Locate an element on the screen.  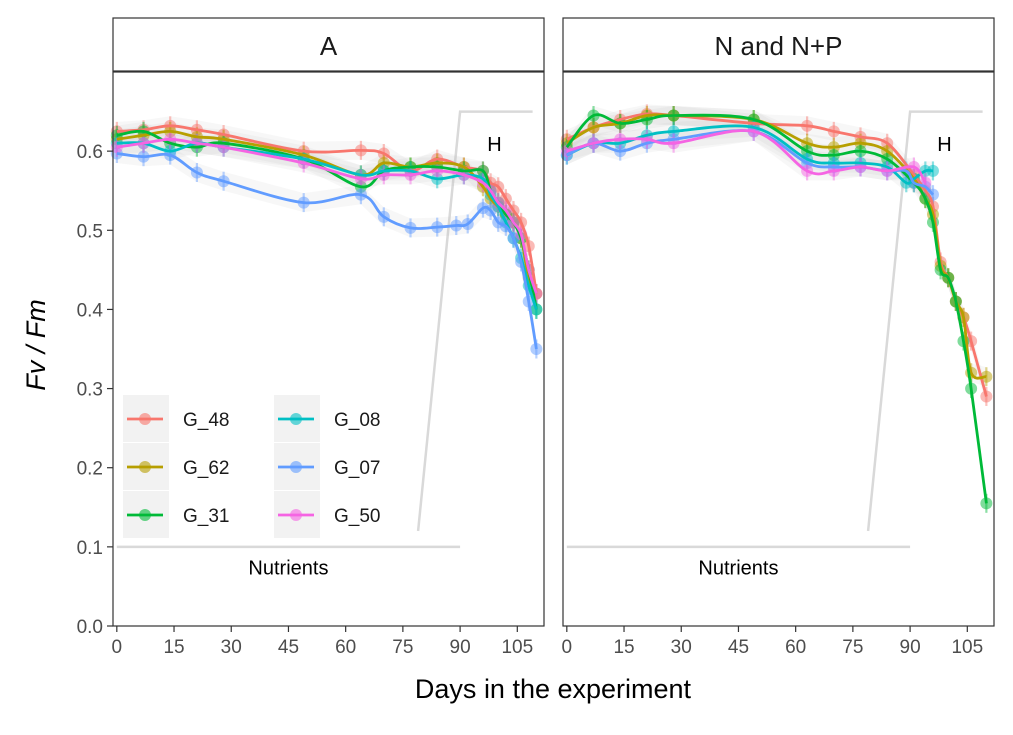
x-axis-title: Days in the experiment is located at coordinates (553, 689).